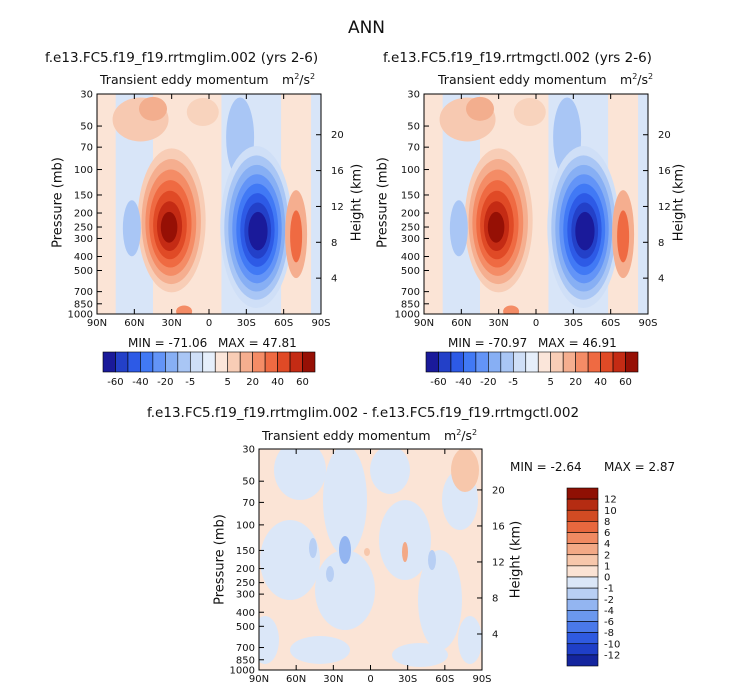 Image resolution: width=733 pixels, height=693 pixels. What do you see at coordinates (626, 80) in the screenshot?
I see `panel-2-units-base: m` at bounding box center [626, 80].